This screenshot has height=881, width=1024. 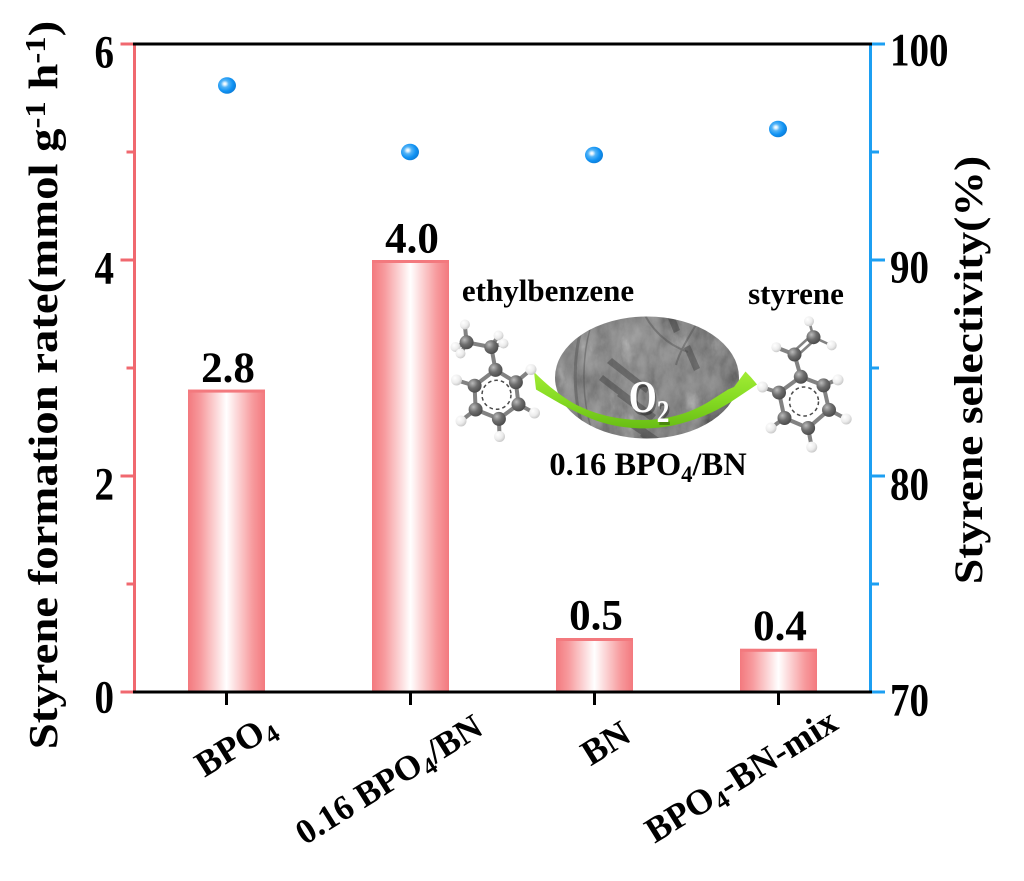 What do you see at coordinates (606, 743) in the screenshot?
I see `svg-text: BN` at bounding box center [606, 743].